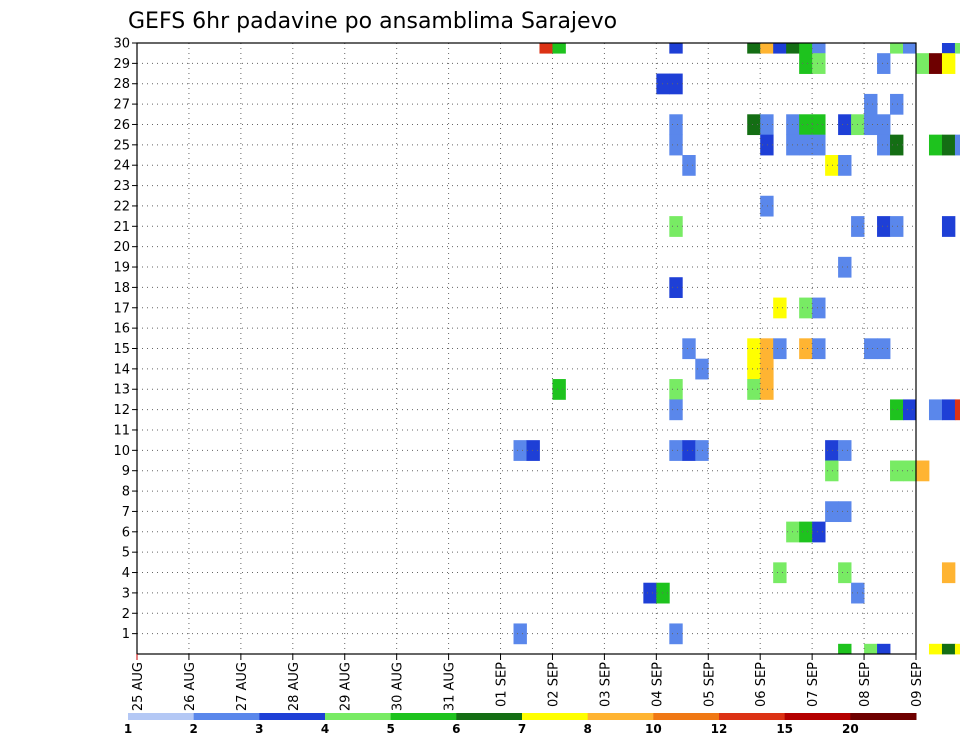 The height and width of the screenshot is (742, 960). What do you see at coordinates (138, 686) in the screenshot?
I see `x-tick-label: 25 AUG` at bounding box center [138, 686].